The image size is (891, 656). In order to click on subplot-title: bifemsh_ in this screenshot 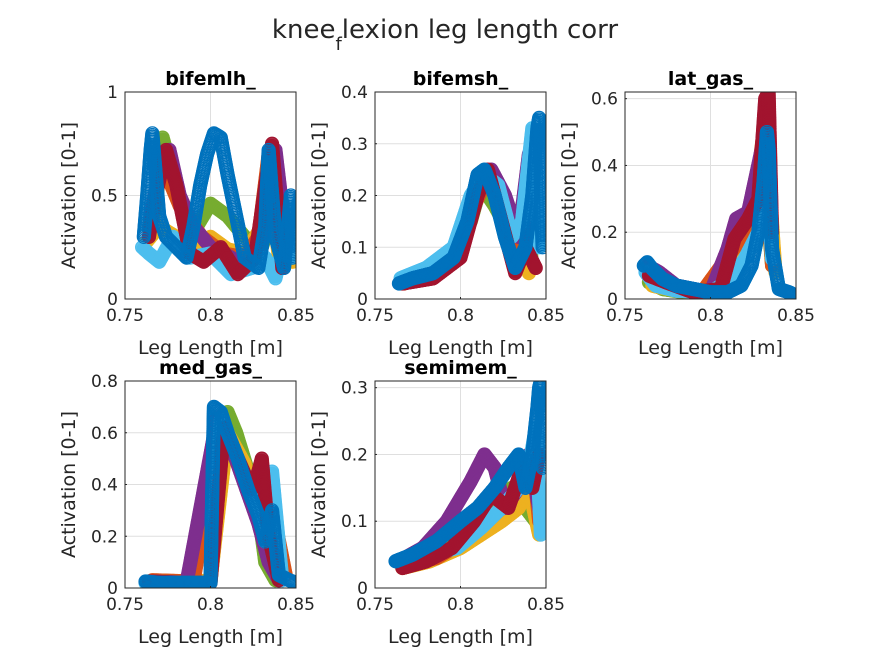, I will do `click(461, 79)`.